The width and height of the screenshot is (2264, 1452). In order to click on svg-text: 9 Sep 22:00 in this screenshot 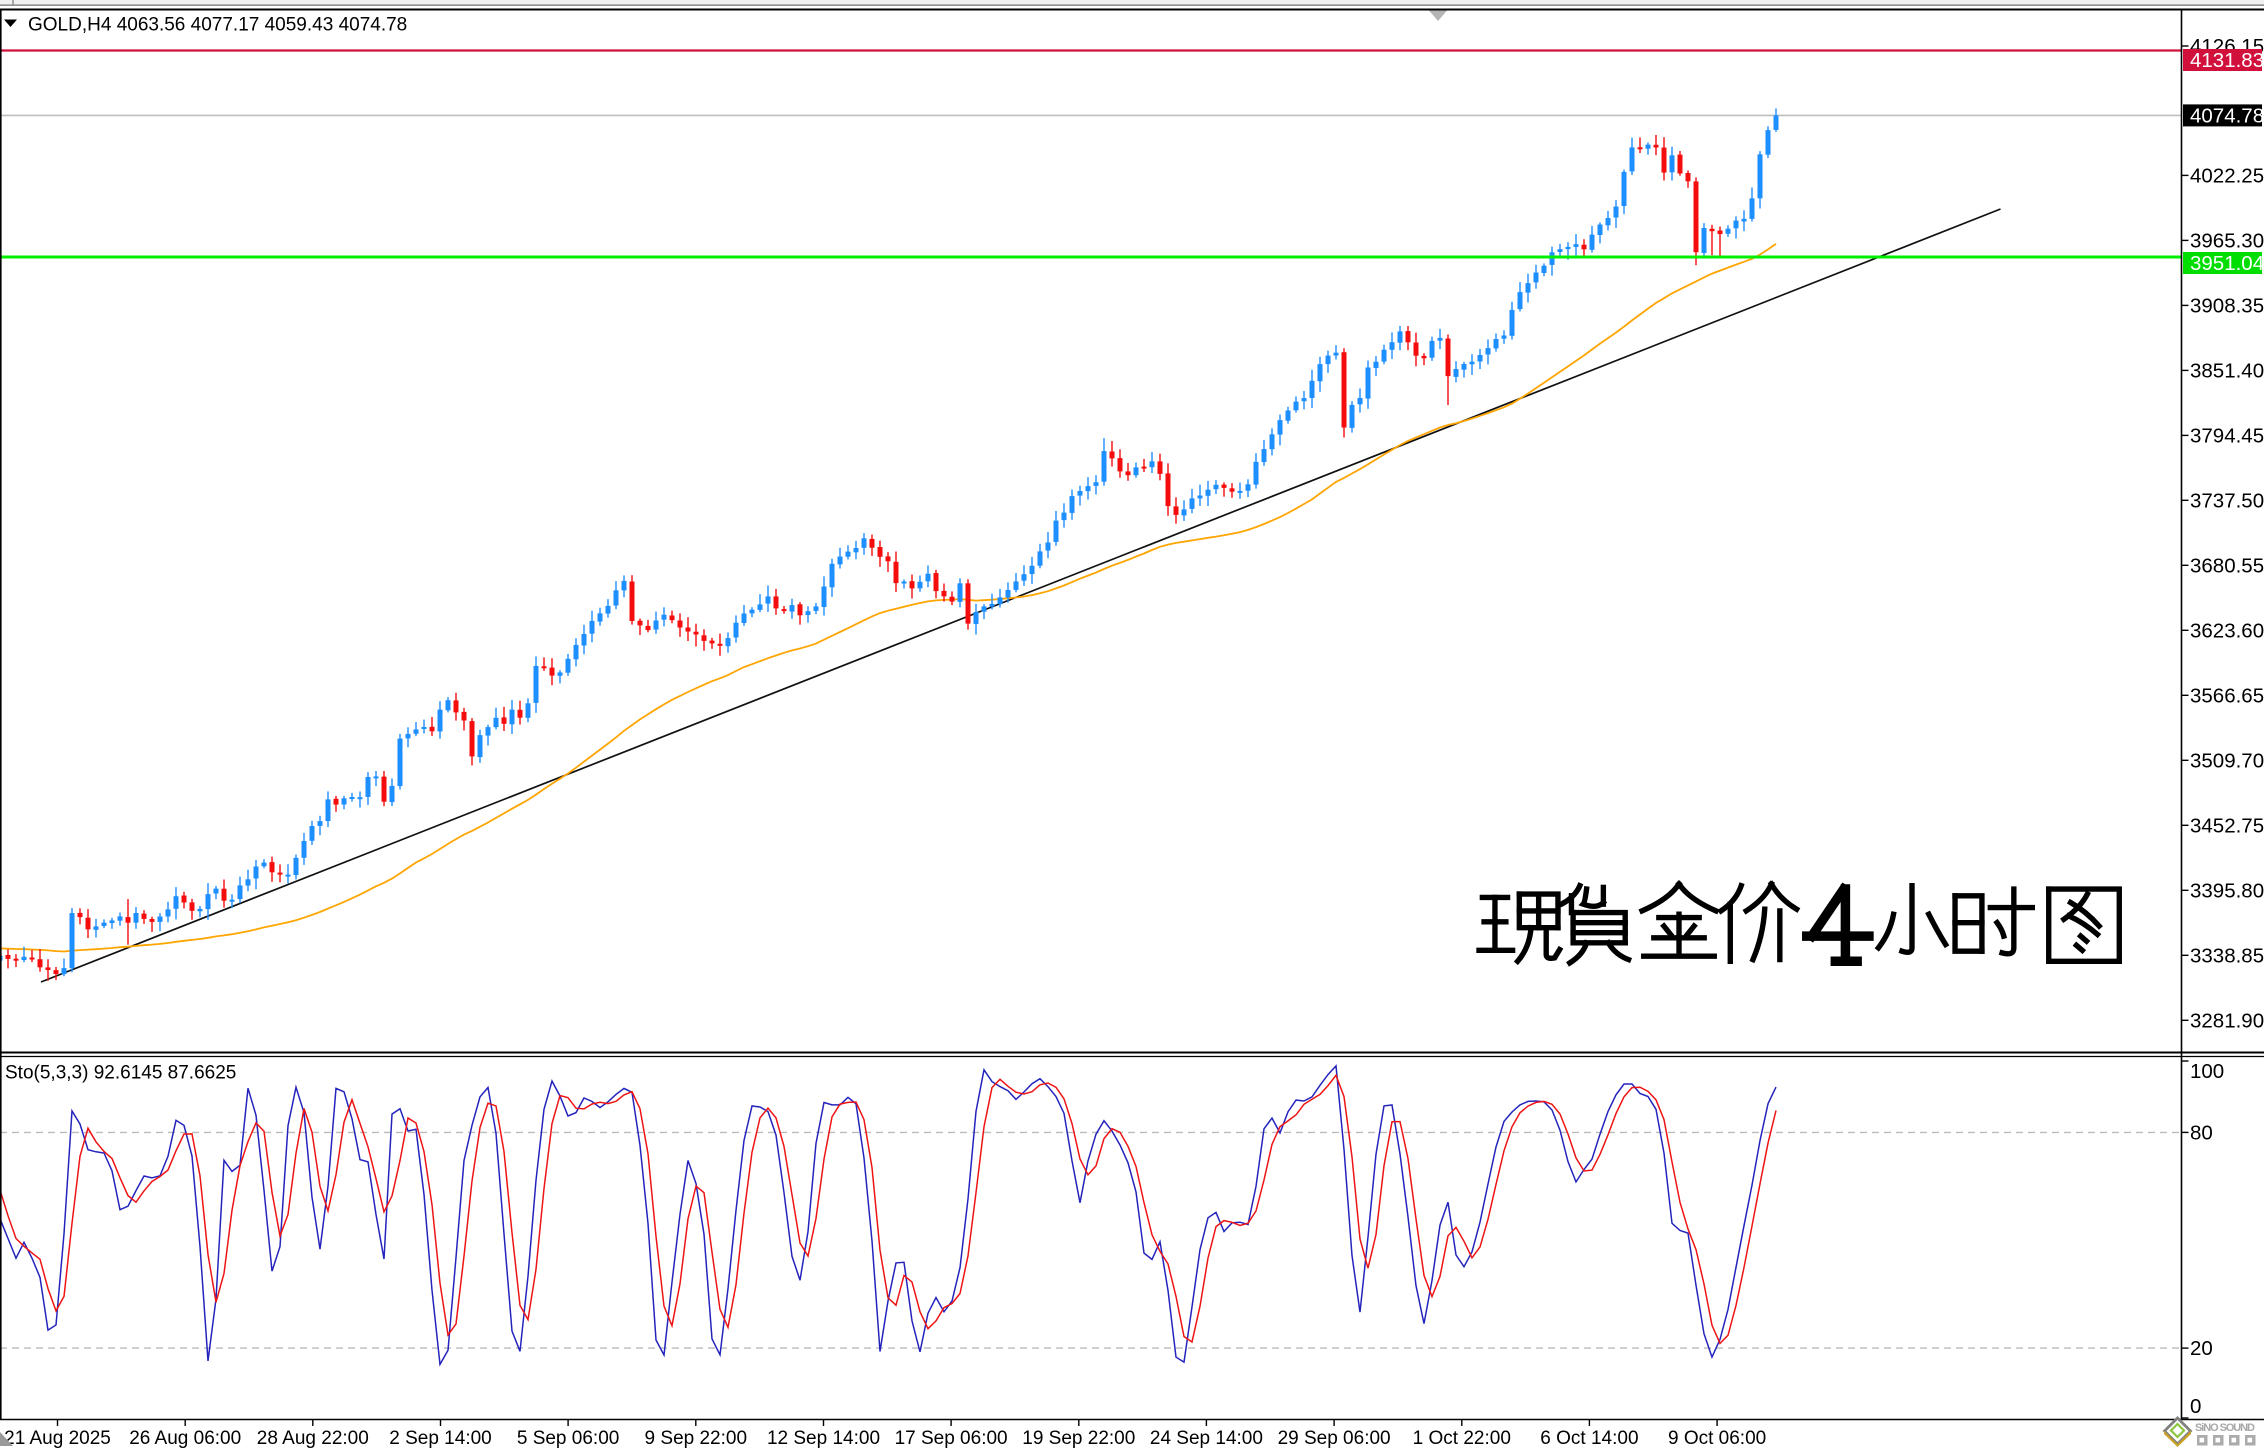, I will do `click(696, 1438)`.